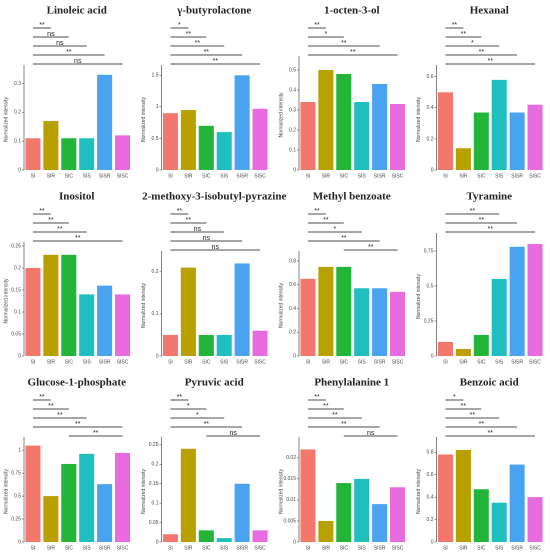 Image resolution: width=550 pixels, height=558 pixels. What do you see at coordinates (77, 383) in the screenshot?
I see `chart-title: Glucose-1-phosphate` at bounding box center [77, 383].